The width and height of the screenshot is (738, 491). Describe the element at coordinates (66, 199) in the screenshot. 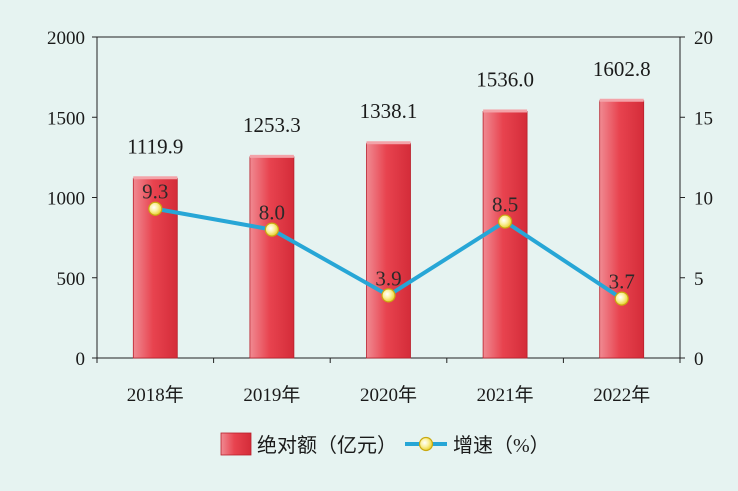

I see `left-axis-tick-label: 1000` at that location.